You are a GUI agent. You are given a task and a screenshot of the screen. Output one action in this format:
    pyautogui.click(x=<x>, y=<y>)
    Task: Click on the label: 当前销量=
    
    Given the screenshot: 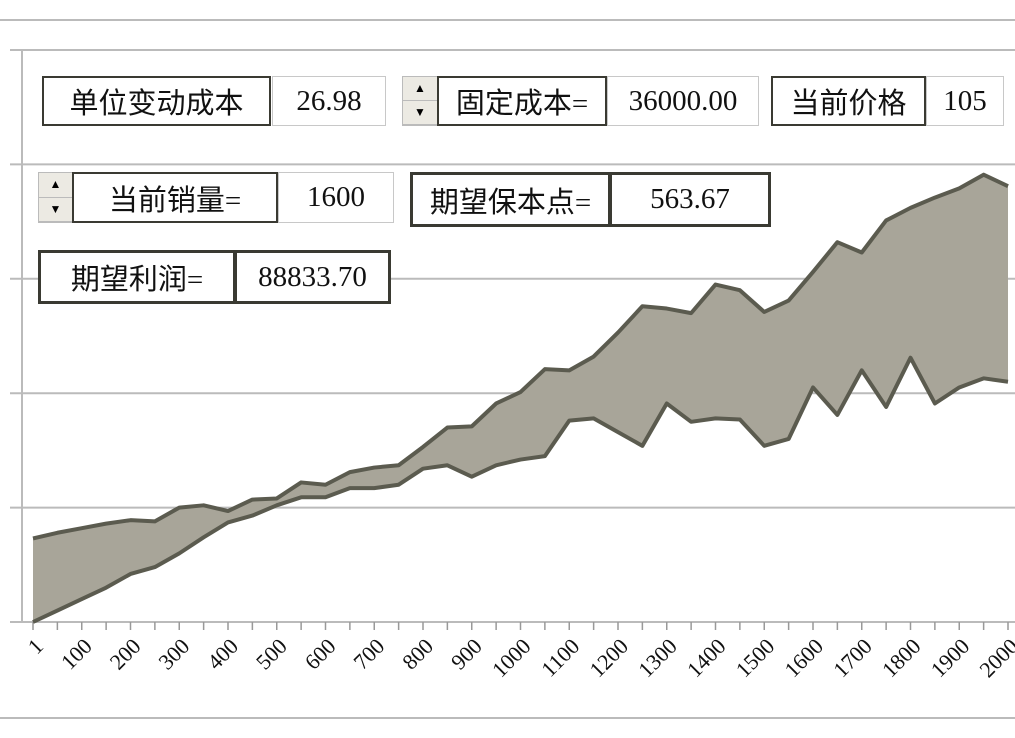 What is the action you would take?
    pyautogui.click(x=175, y=197)
    